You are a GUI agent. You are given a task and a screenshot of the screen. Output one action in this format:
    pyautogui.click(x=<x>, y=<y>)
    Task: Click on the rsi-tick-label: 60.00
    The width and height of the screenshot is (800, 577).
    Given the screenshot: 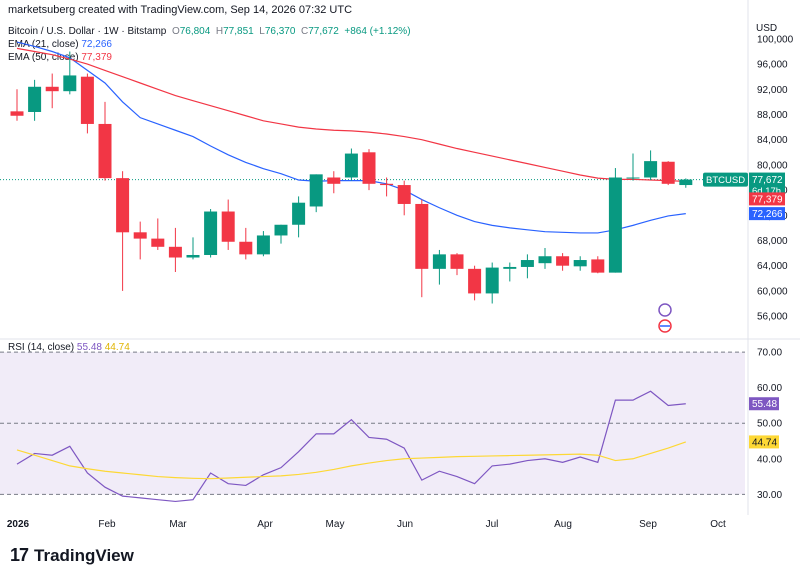 What is the action you would take?
    pyautogui.click(x=769, y=388)
    